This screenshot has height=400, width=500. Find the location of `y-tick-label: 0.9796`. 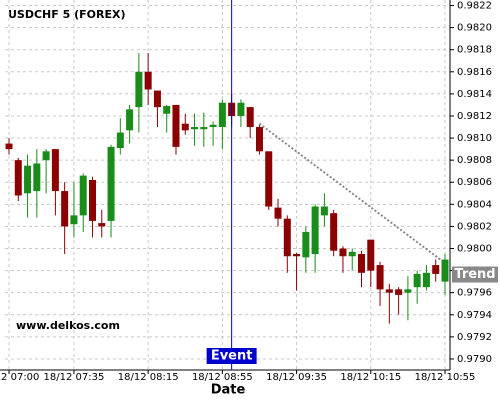

y-tick-label: 0.9796 is located at coordinates (474, 293).